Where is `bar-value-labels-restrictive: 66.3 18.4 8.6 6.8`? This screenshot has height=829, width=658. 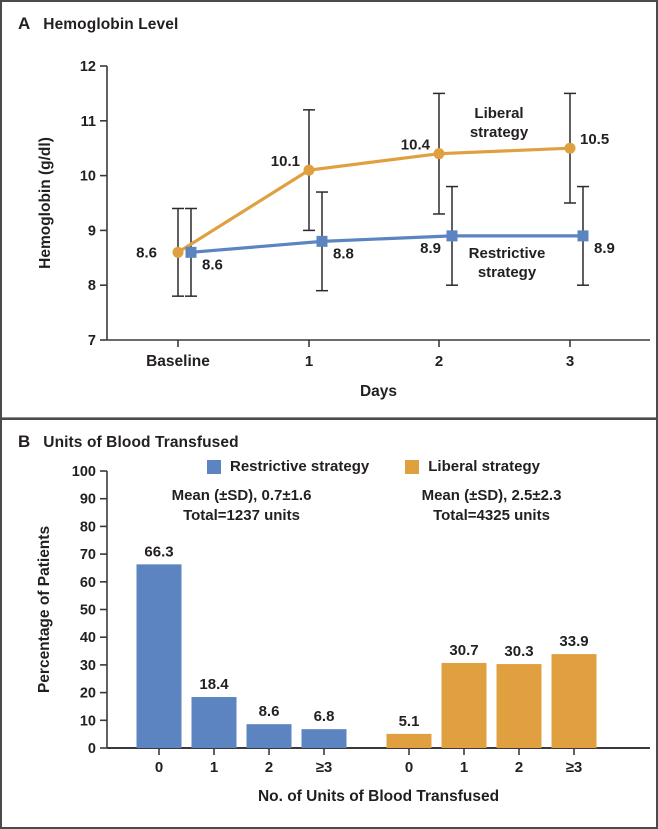
bar-value-labels-restrictive: 66.3 18.4 8.6 6.8 is located at coordinates (239, 634).